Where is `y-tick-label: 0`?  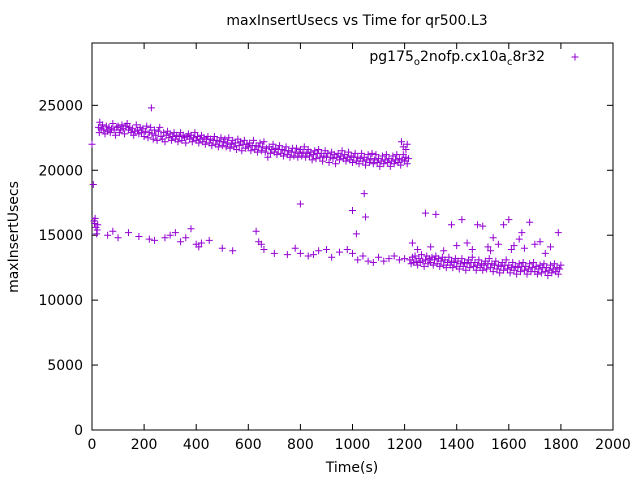 y-tick-label: 0 is located at coordinates (78, 431).